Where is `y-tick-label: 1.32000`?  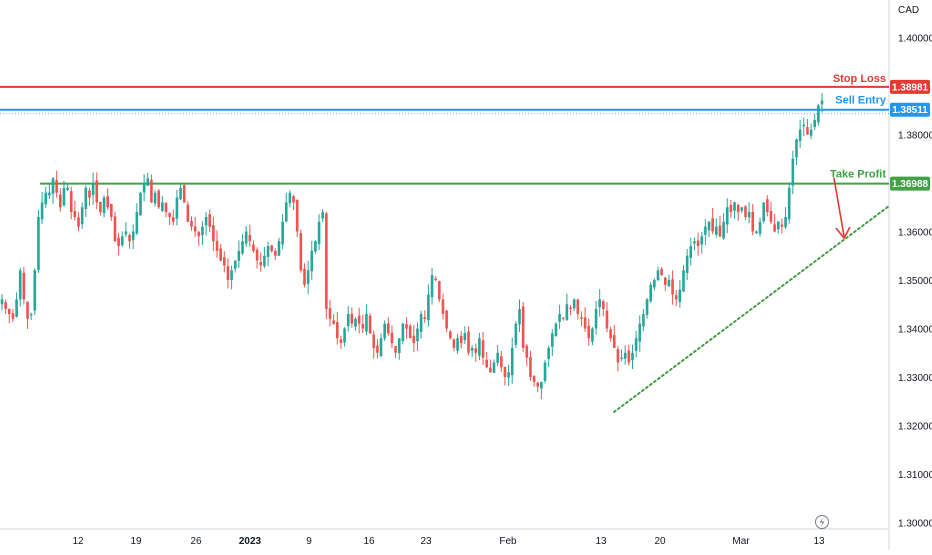 y-tick-label: 1.32000 is located at coordinates (915, 427).